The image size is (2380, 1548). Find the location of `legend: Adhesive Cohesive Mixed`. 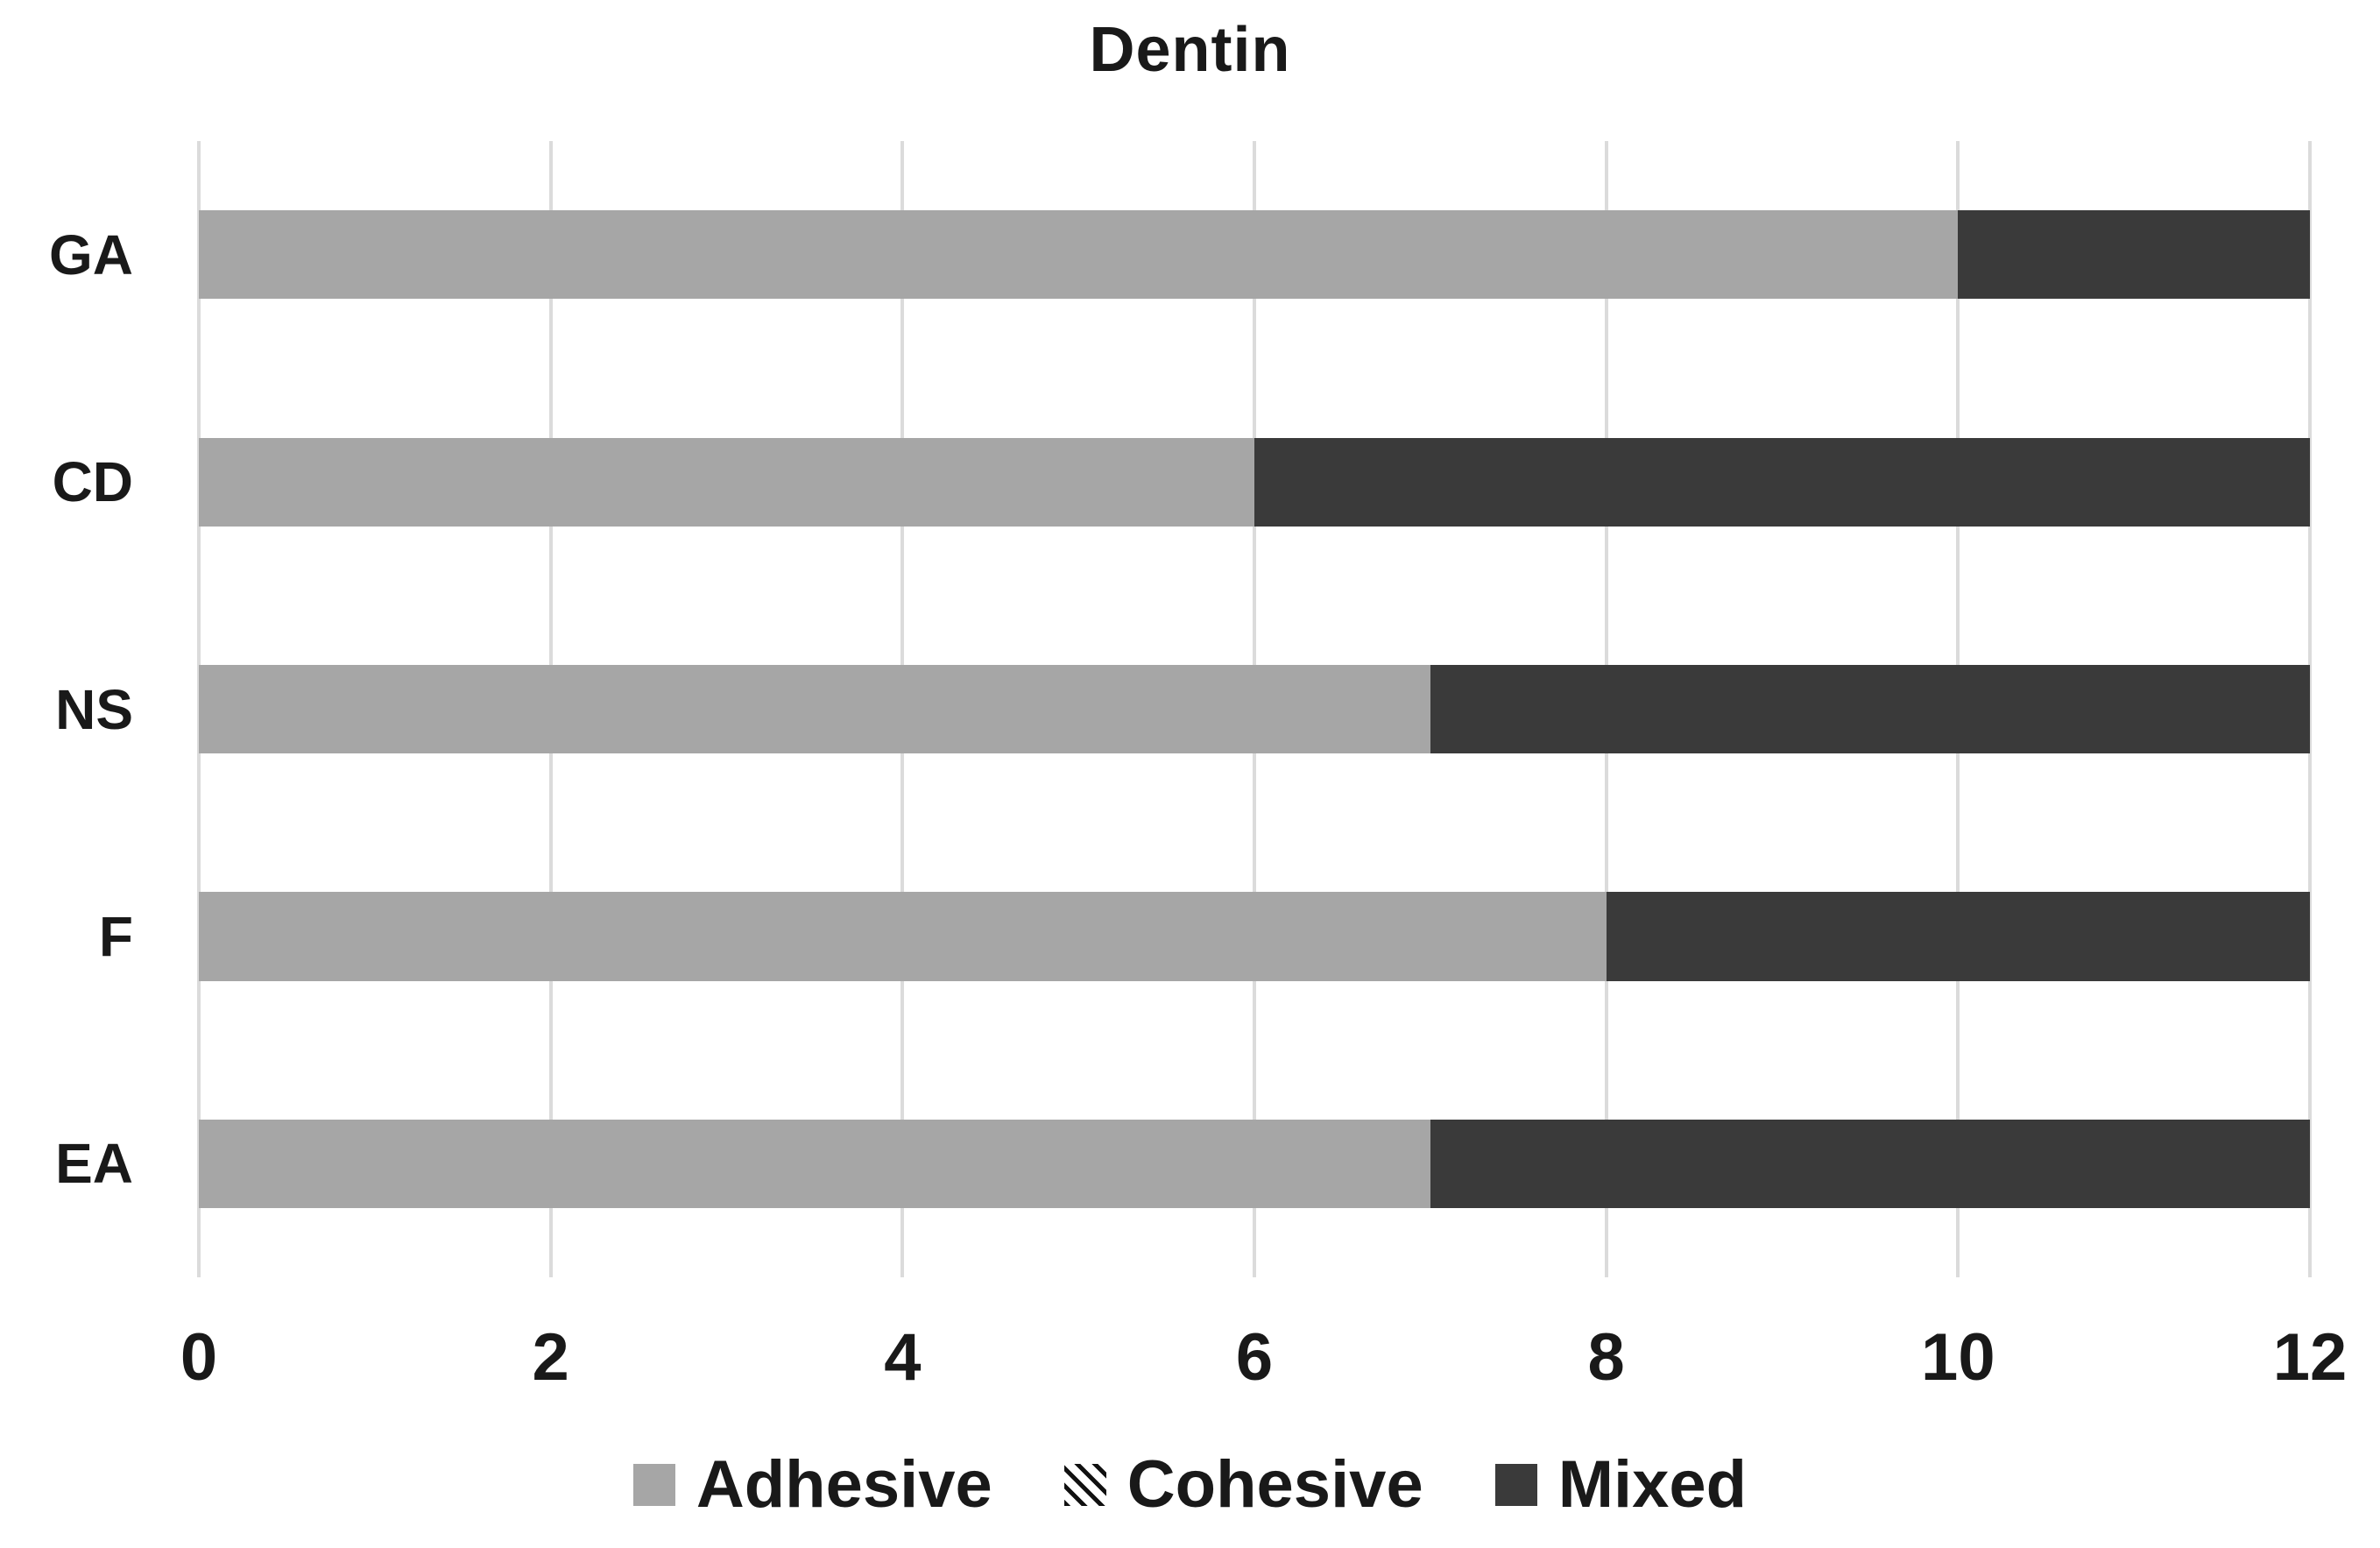

legend: Adhesive Cohesive Mixed is located at coordinates (1190, 1485).